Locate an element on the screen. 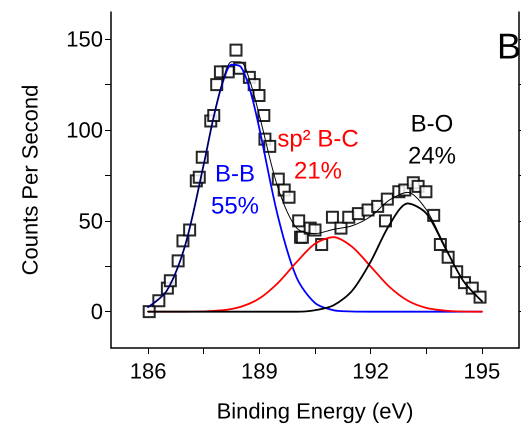 The width and height of the screenshot is (529, 438). y-tick-label: 50 is located at coordinates (90, 221).